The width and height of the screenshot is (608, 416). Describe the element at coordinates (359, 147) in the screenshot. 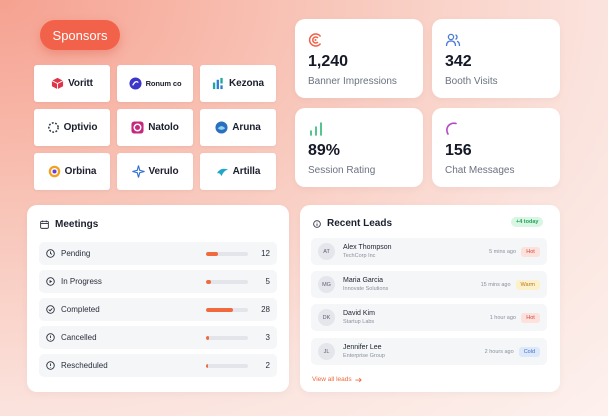

I see `stat-card-session-rating: 89% Session Rating` at that location.